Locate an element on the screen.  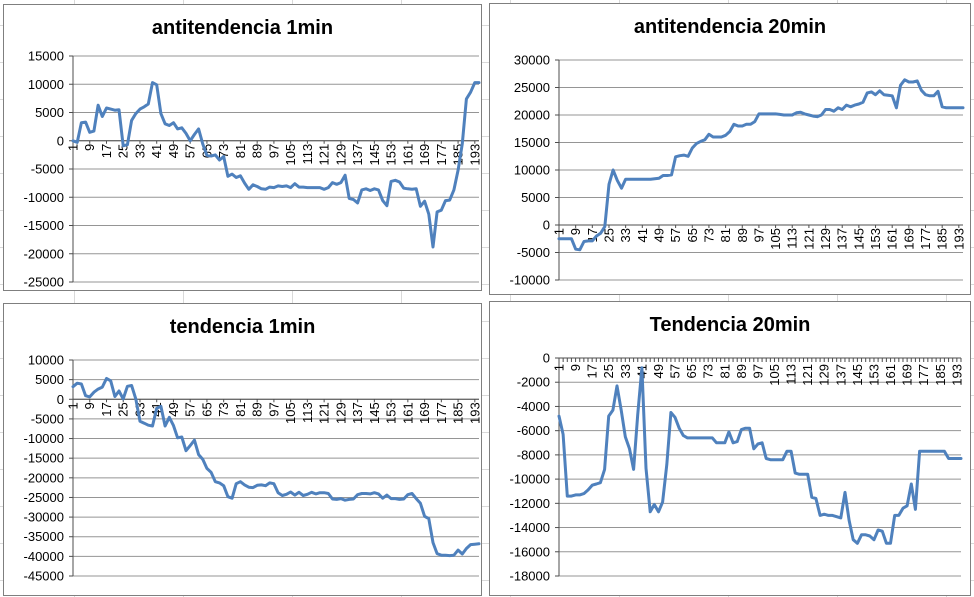
svg-text: 20000 is located at coordinates (532, 115).